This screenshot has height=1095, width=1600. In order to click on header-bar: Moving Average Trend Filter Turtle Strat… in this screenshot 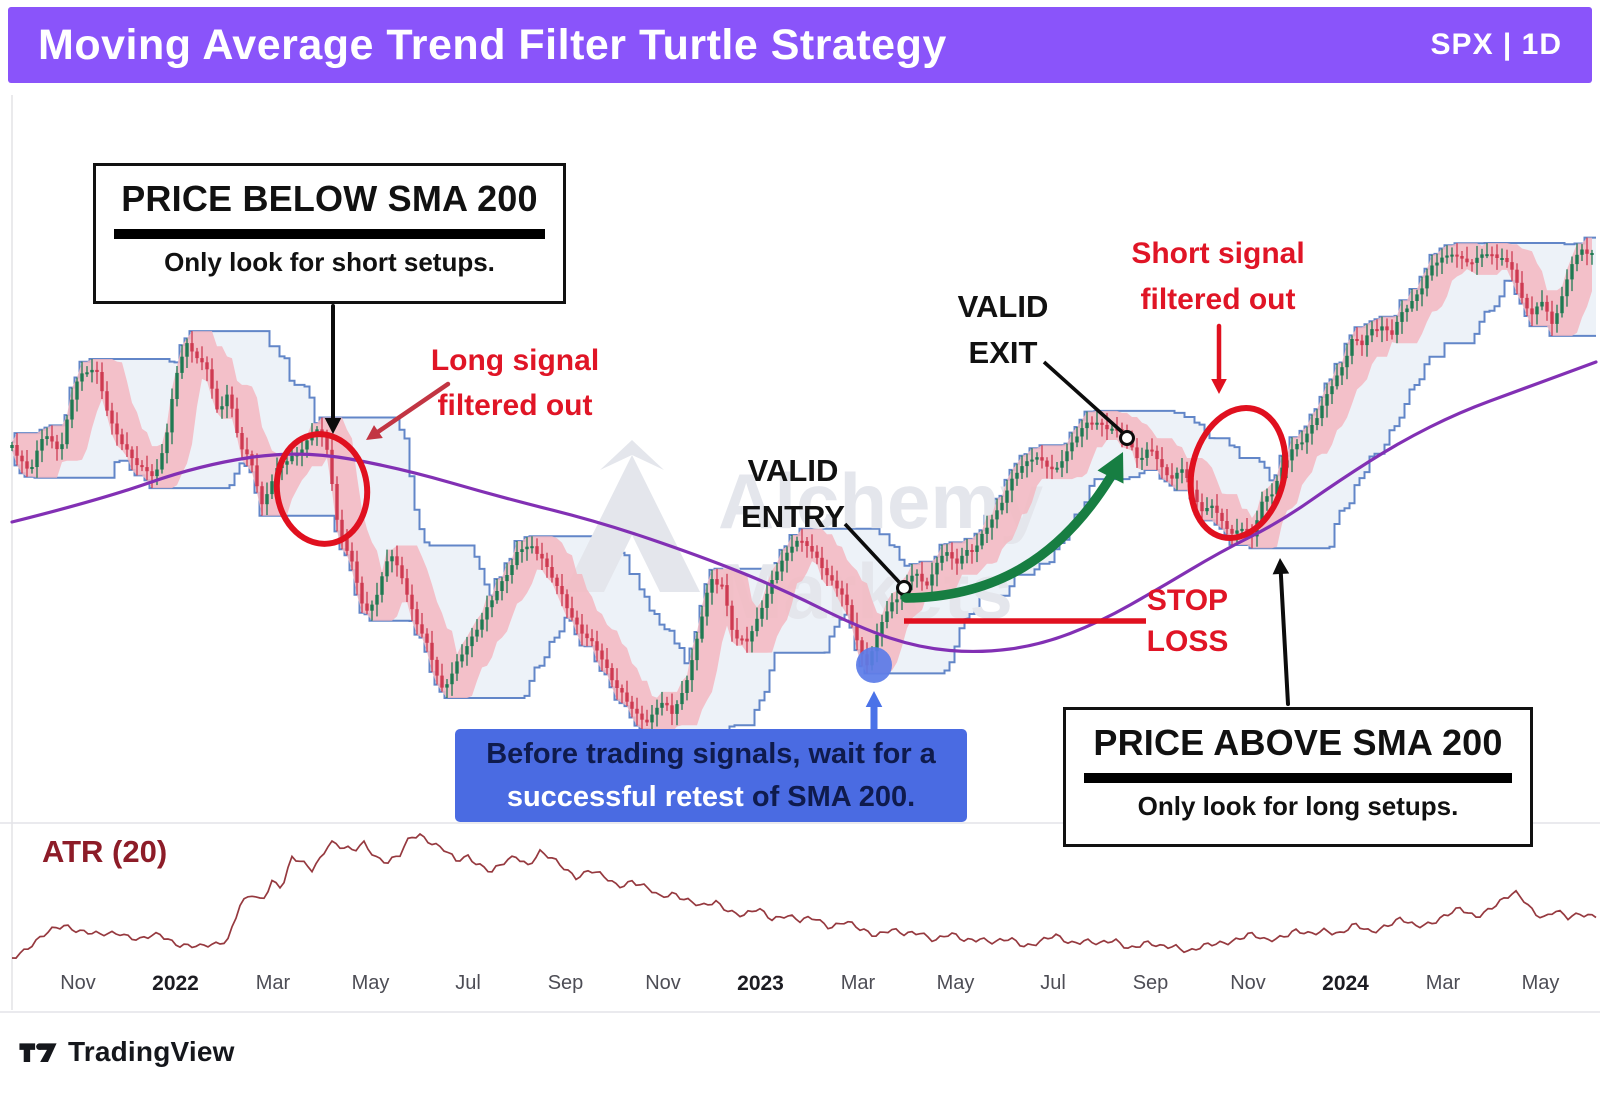, I will do `click(800, 45)`.